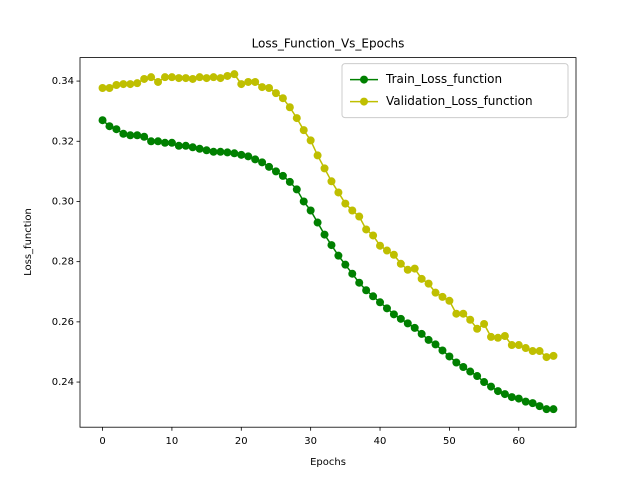 This screenshot has width=640, height=480. What do you see at coordinates (518, 441) in the screenshot?
I see `x-tick-label: 60` at bounding box center [518, 441].